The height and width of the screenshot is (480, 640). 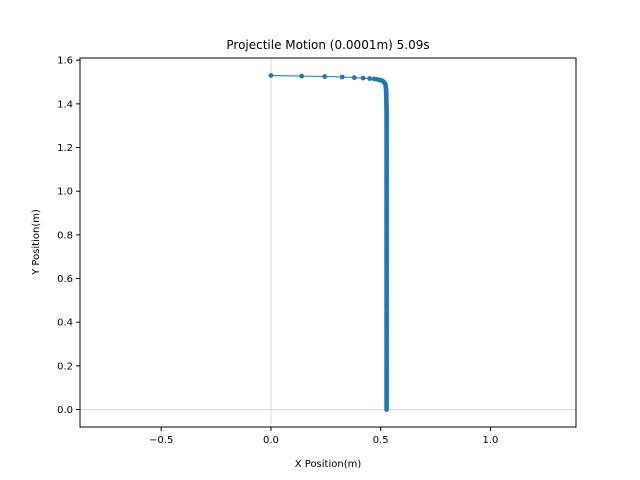 What do you see at coordinates (161, 440) in the screenshot?
I see `x-tick-label: −0.5` at bounding box center [161, 440].